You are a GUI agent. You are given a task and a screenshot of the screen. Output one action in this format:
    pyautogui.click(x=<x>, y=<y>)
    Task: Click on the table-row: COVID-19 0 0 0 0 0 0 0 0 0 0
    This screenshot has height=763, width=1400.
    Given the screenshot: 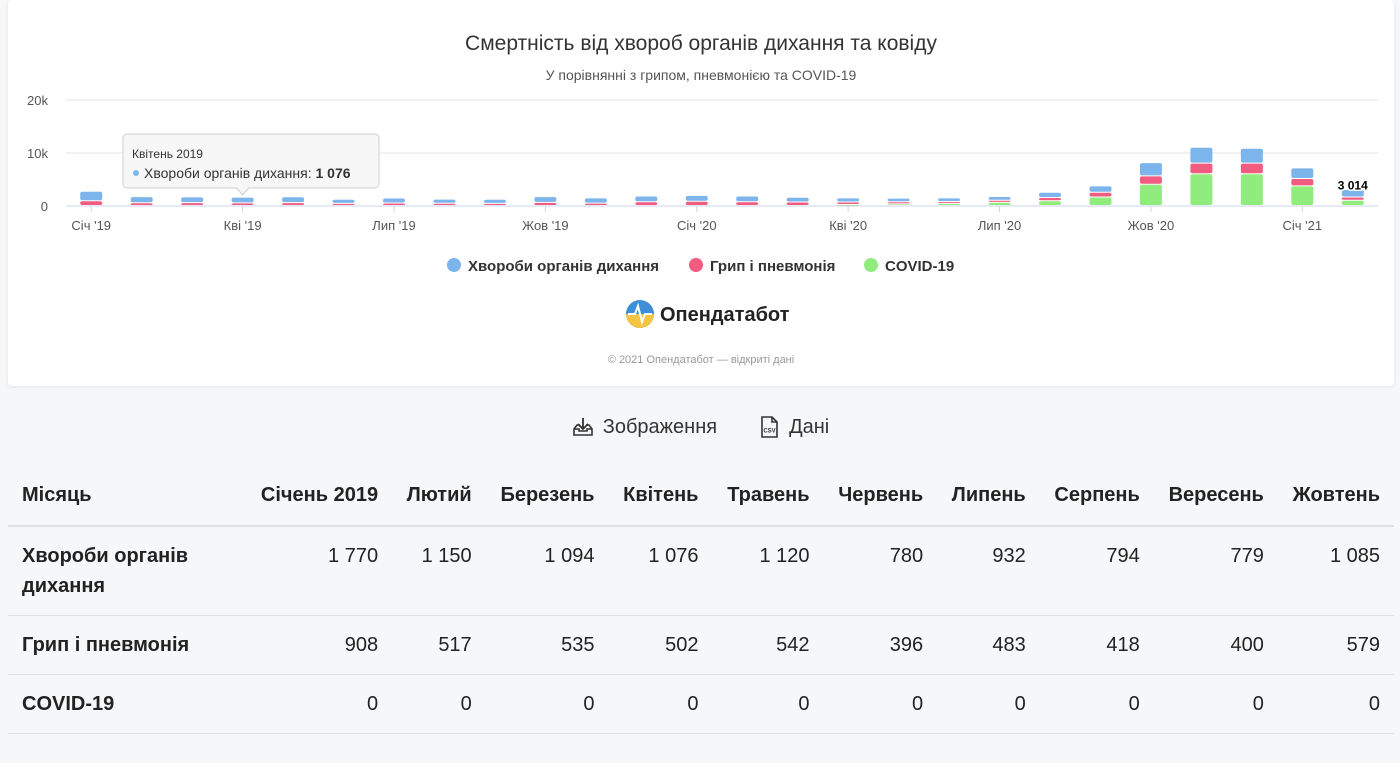 What is the action you would take?
    pyautogui.click(x=701, y=704)
    